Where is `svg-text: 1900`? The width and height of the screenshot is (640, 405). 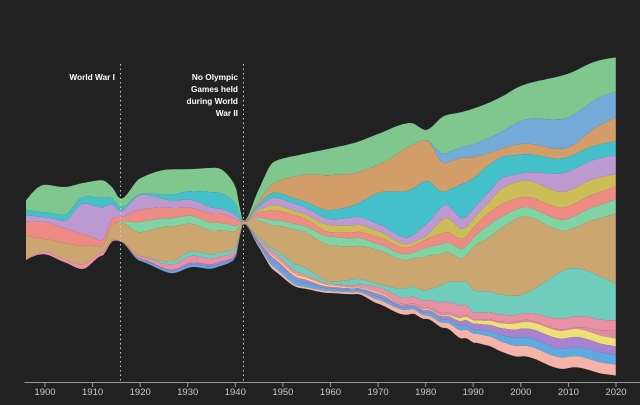
svg-text: 1900 is located at coordinates (44, 392).